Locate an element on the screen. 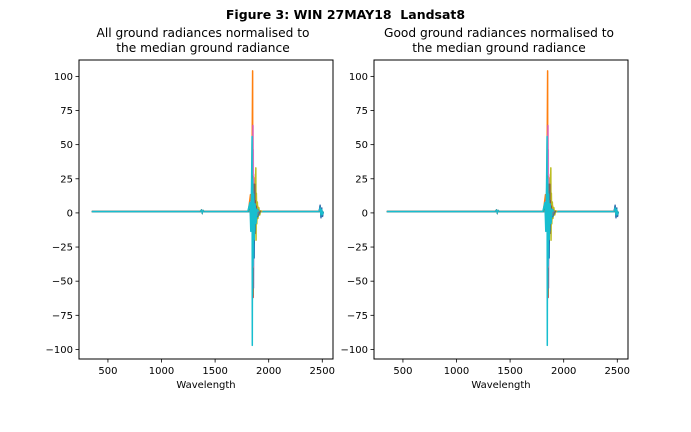 This screenshot has width=691, height=432. right-y-tick-label: 50 is located at coordinates (361, 145).